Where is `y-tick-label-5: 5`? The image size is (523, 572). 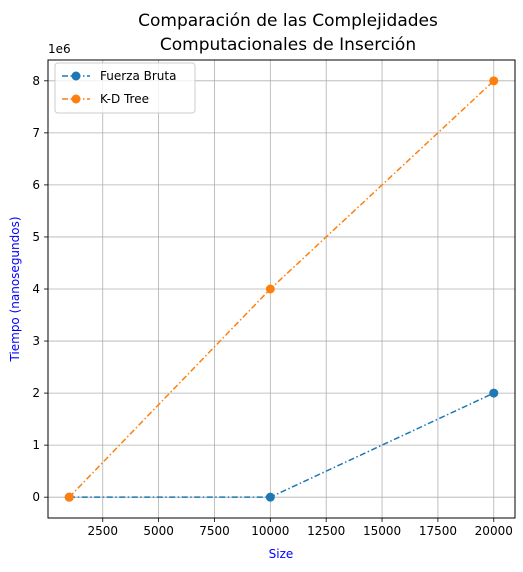
y-tick-label-5: 5 is located at coordinates (36, 237).